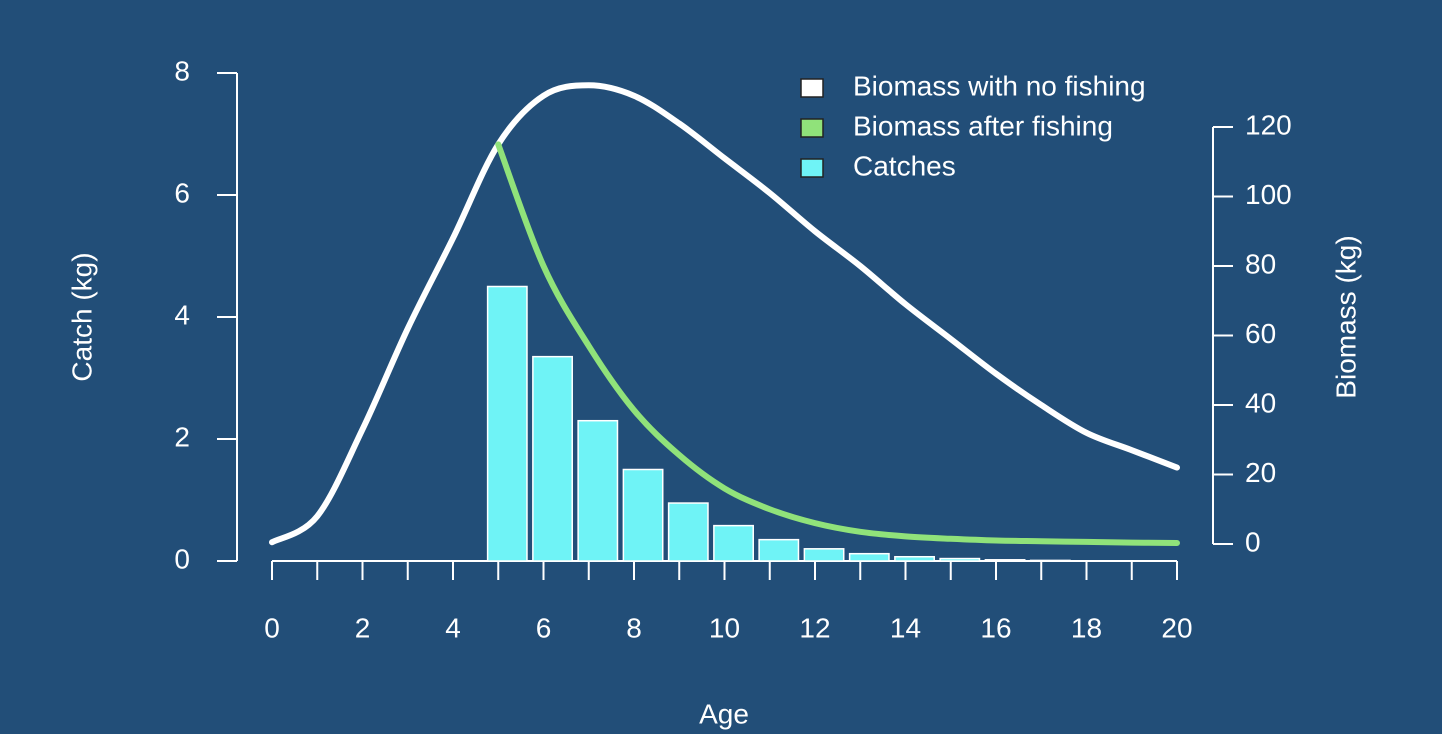 The width and height of the screenshot is (1442, 734). I want to click on y2-axis-title: Biomass (kg), so click(1345, 316).